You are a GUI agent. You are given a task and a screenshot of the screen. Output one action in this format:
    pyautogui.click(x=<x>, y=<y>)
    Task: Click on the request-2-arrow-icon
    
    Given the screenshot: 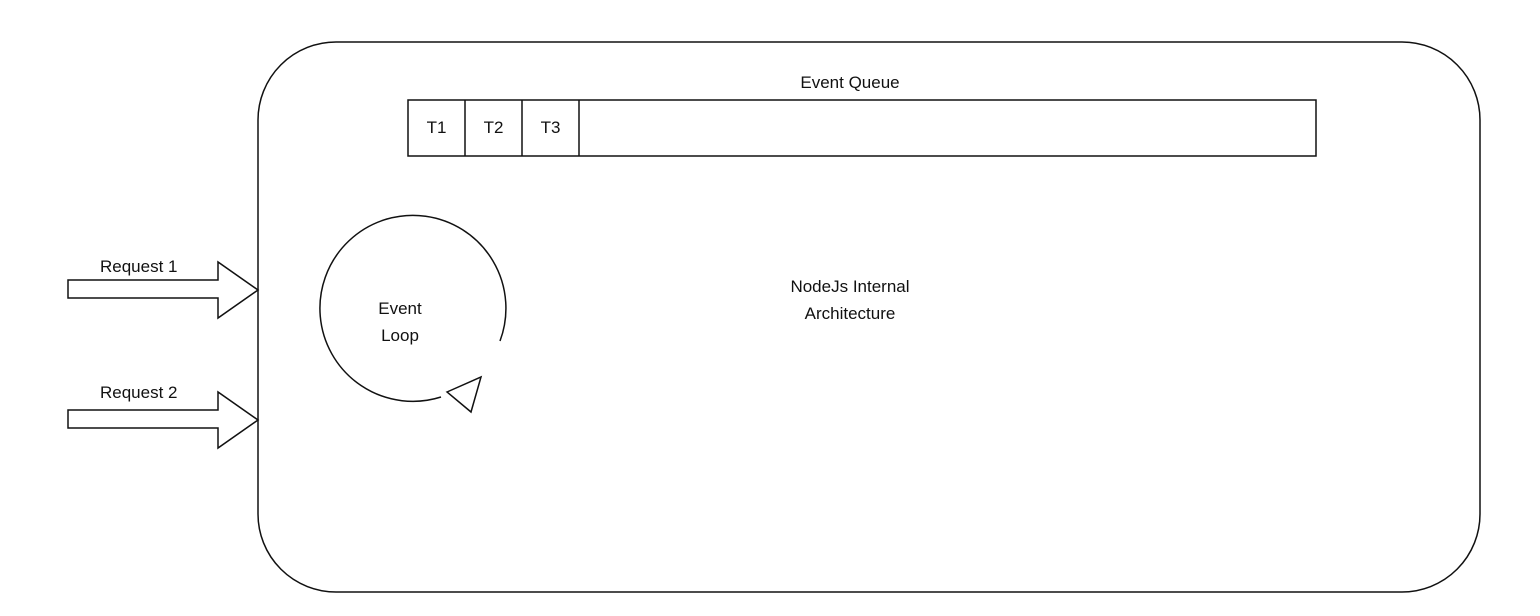 What is the action you would take?
    pyautogui.click(x=163, y=420)
    